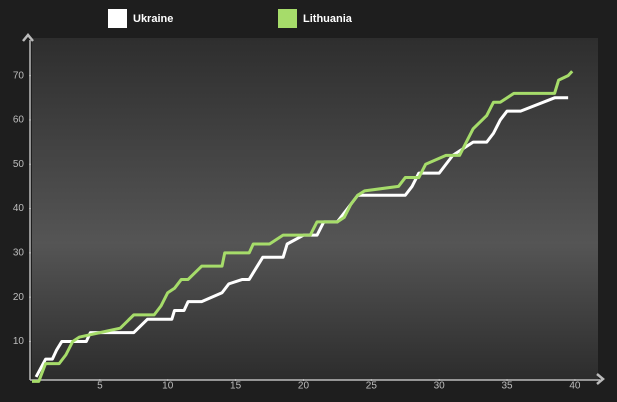  What do you see at coordinates (19, 341) in the screenshot?
I see `y-tick-label: 10` at bounding box center [19, 341].